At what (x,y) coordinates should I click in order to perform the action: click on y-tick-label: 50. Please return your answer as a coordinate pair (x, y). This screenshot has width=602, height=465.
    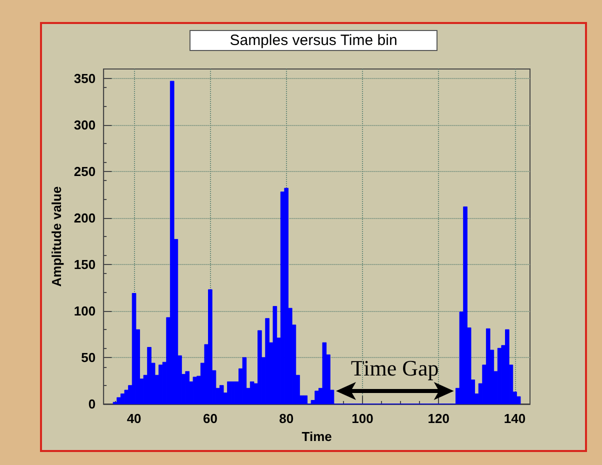
    Looking at the image, I should click on (88, 357).